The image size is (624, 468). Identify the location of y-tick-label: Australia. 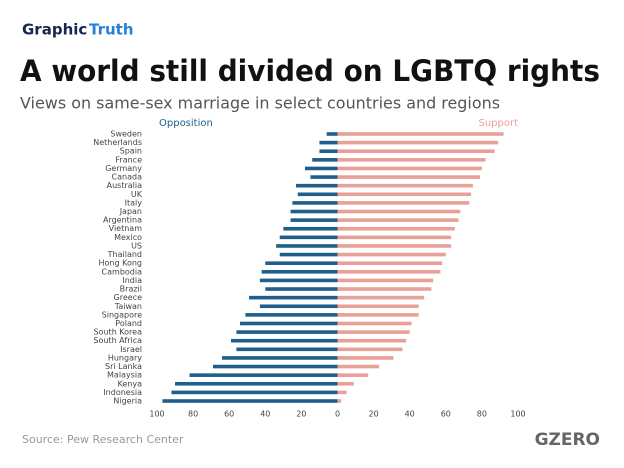
(124, 185).